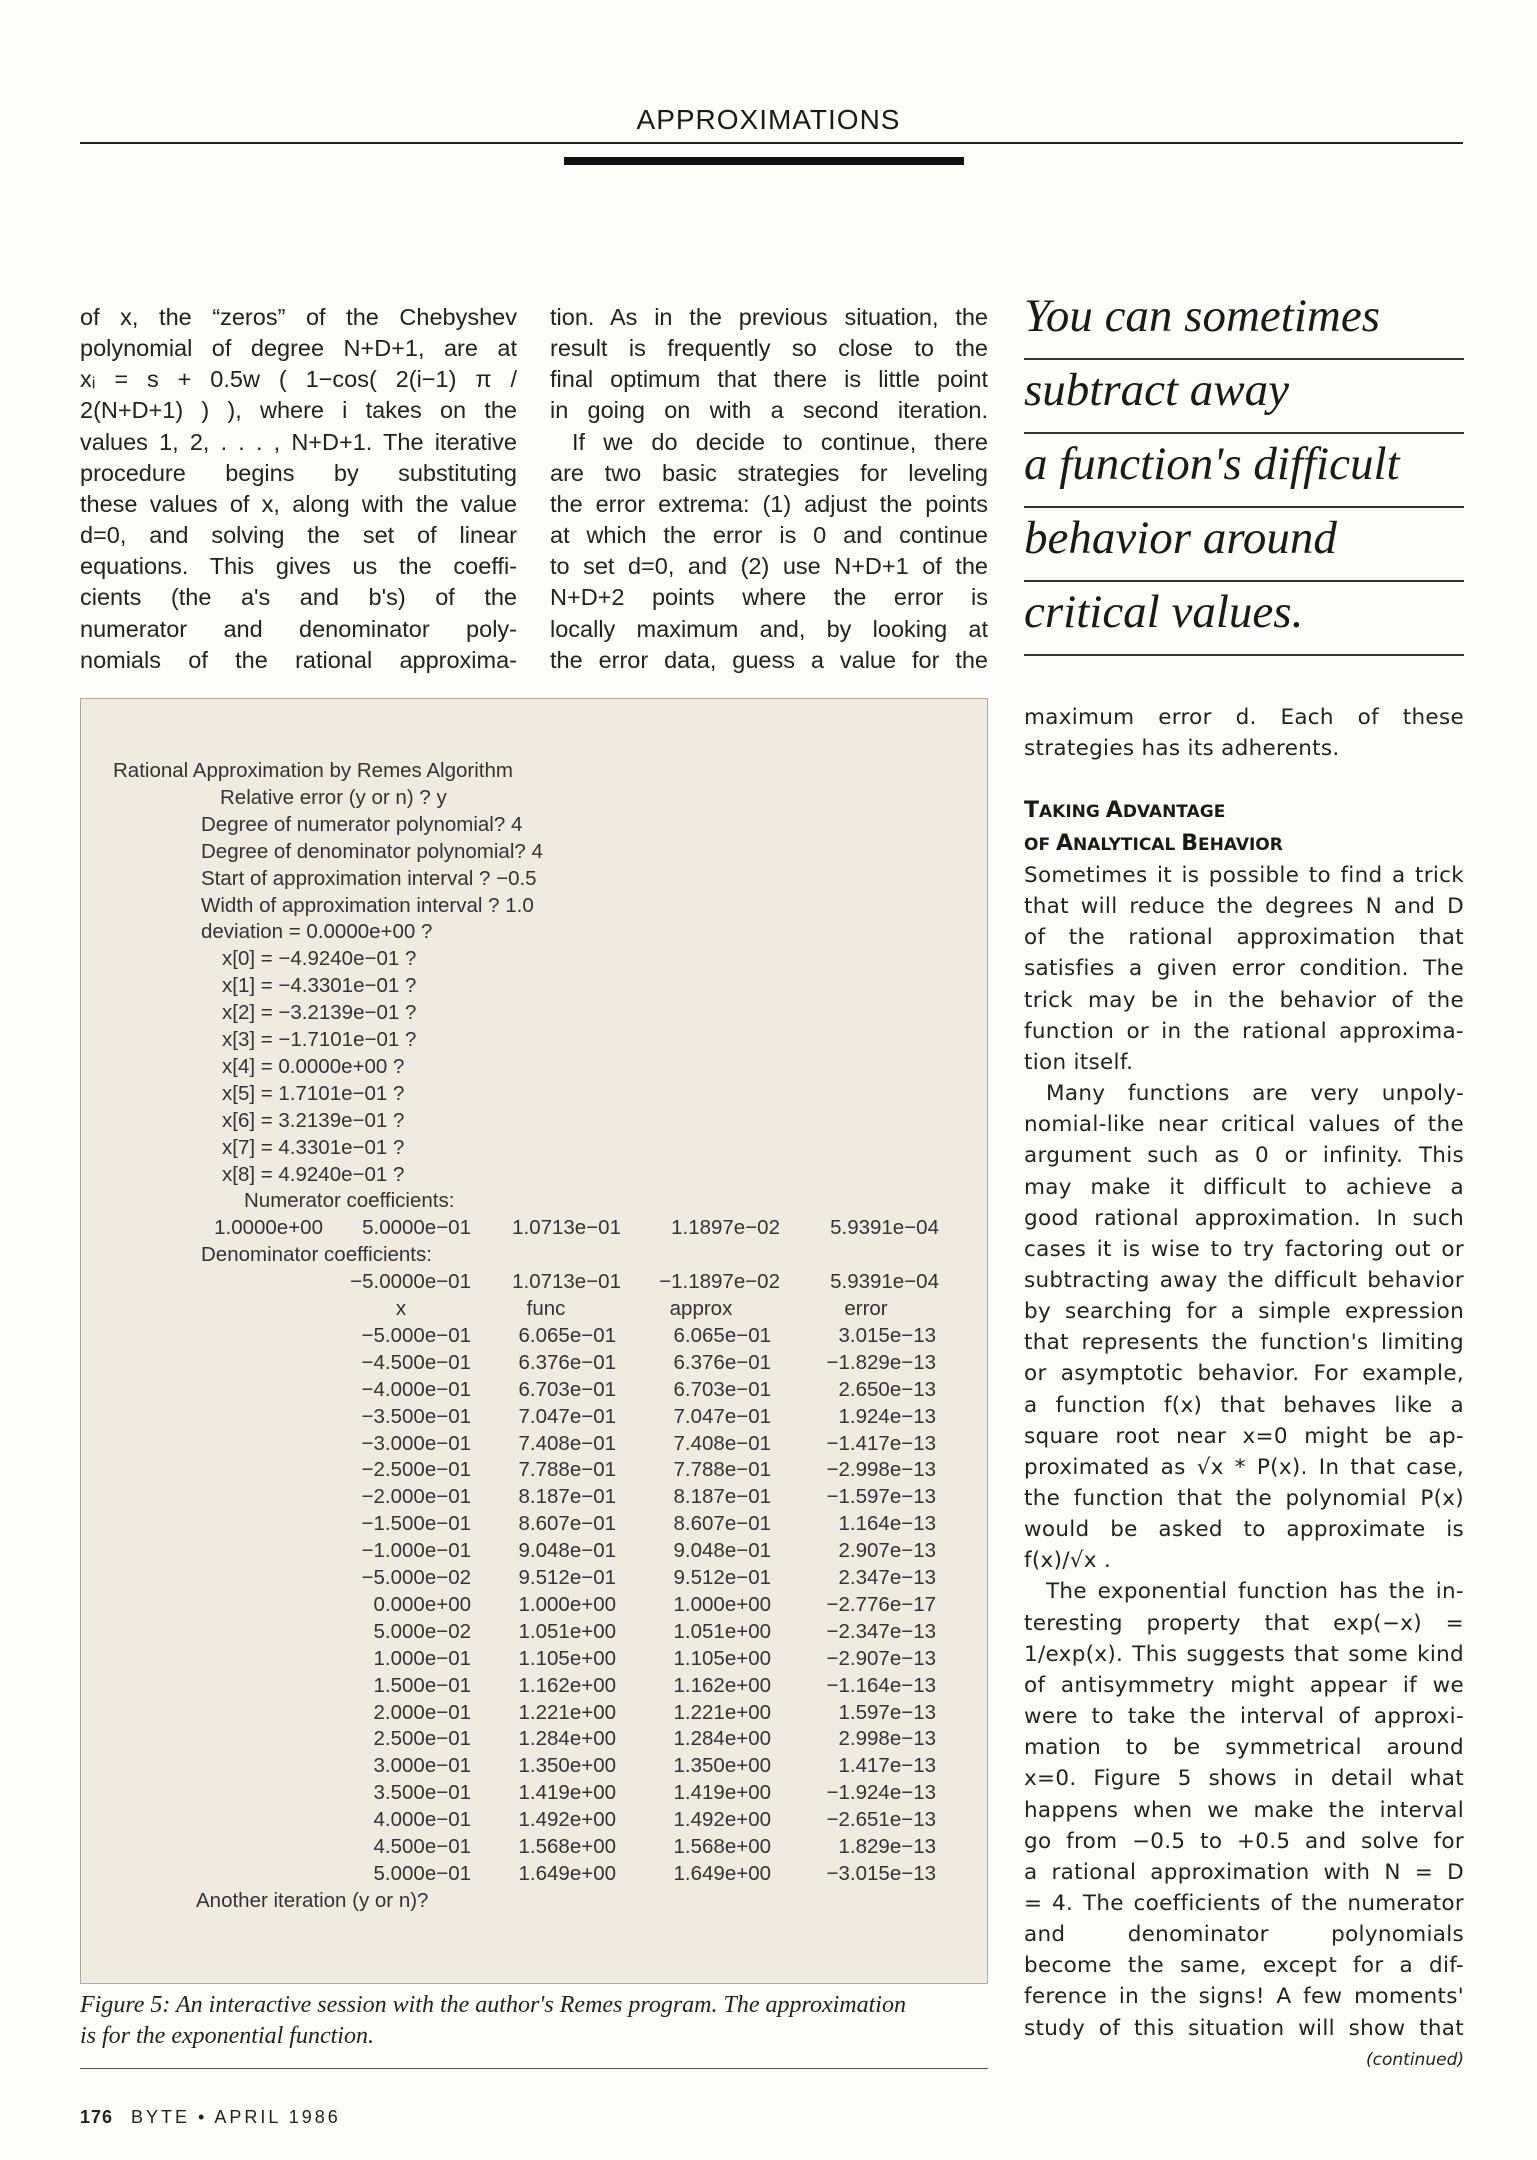 The width and height of the screenshot is (1537, 2160). Describe the element at coordinates (887, 1389) in the screenshot. I see `table-cell: 2.650e−13` at that location.